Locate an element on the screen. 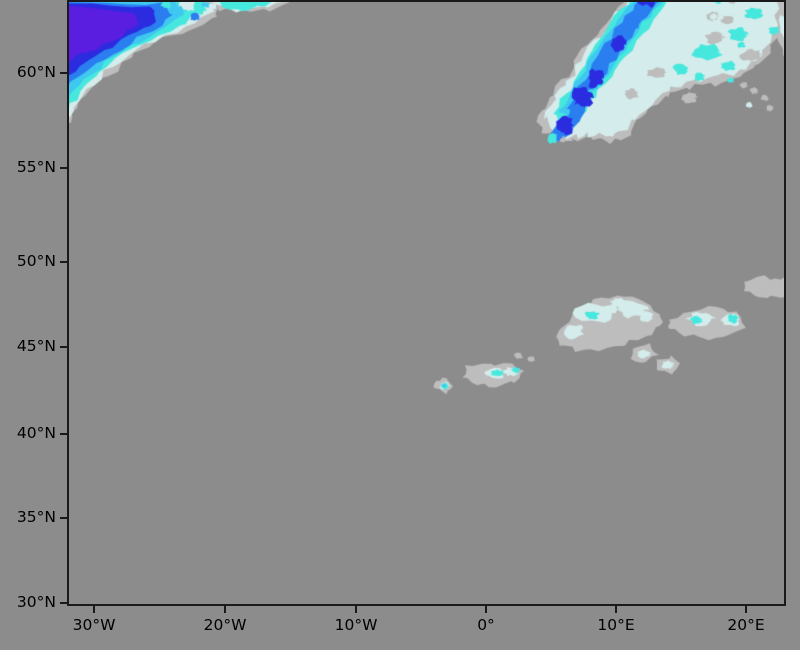 The width and height of the screenshot is (800, 650). y-tick-label: 50°N is located at coordinates (36, 261).